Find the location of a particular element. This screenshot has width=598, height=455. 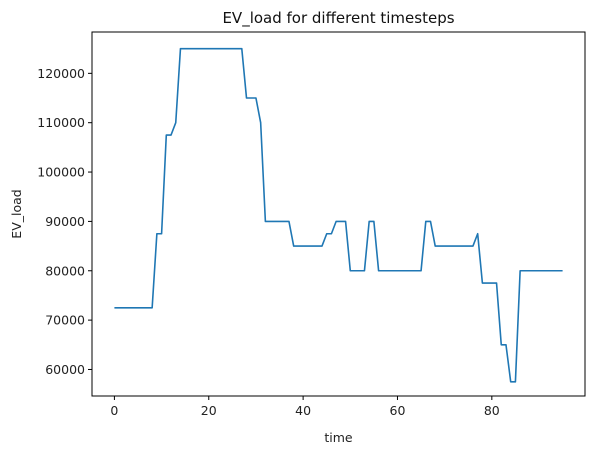

y-tick-label: 110000 is located at coordinates (61, 122).